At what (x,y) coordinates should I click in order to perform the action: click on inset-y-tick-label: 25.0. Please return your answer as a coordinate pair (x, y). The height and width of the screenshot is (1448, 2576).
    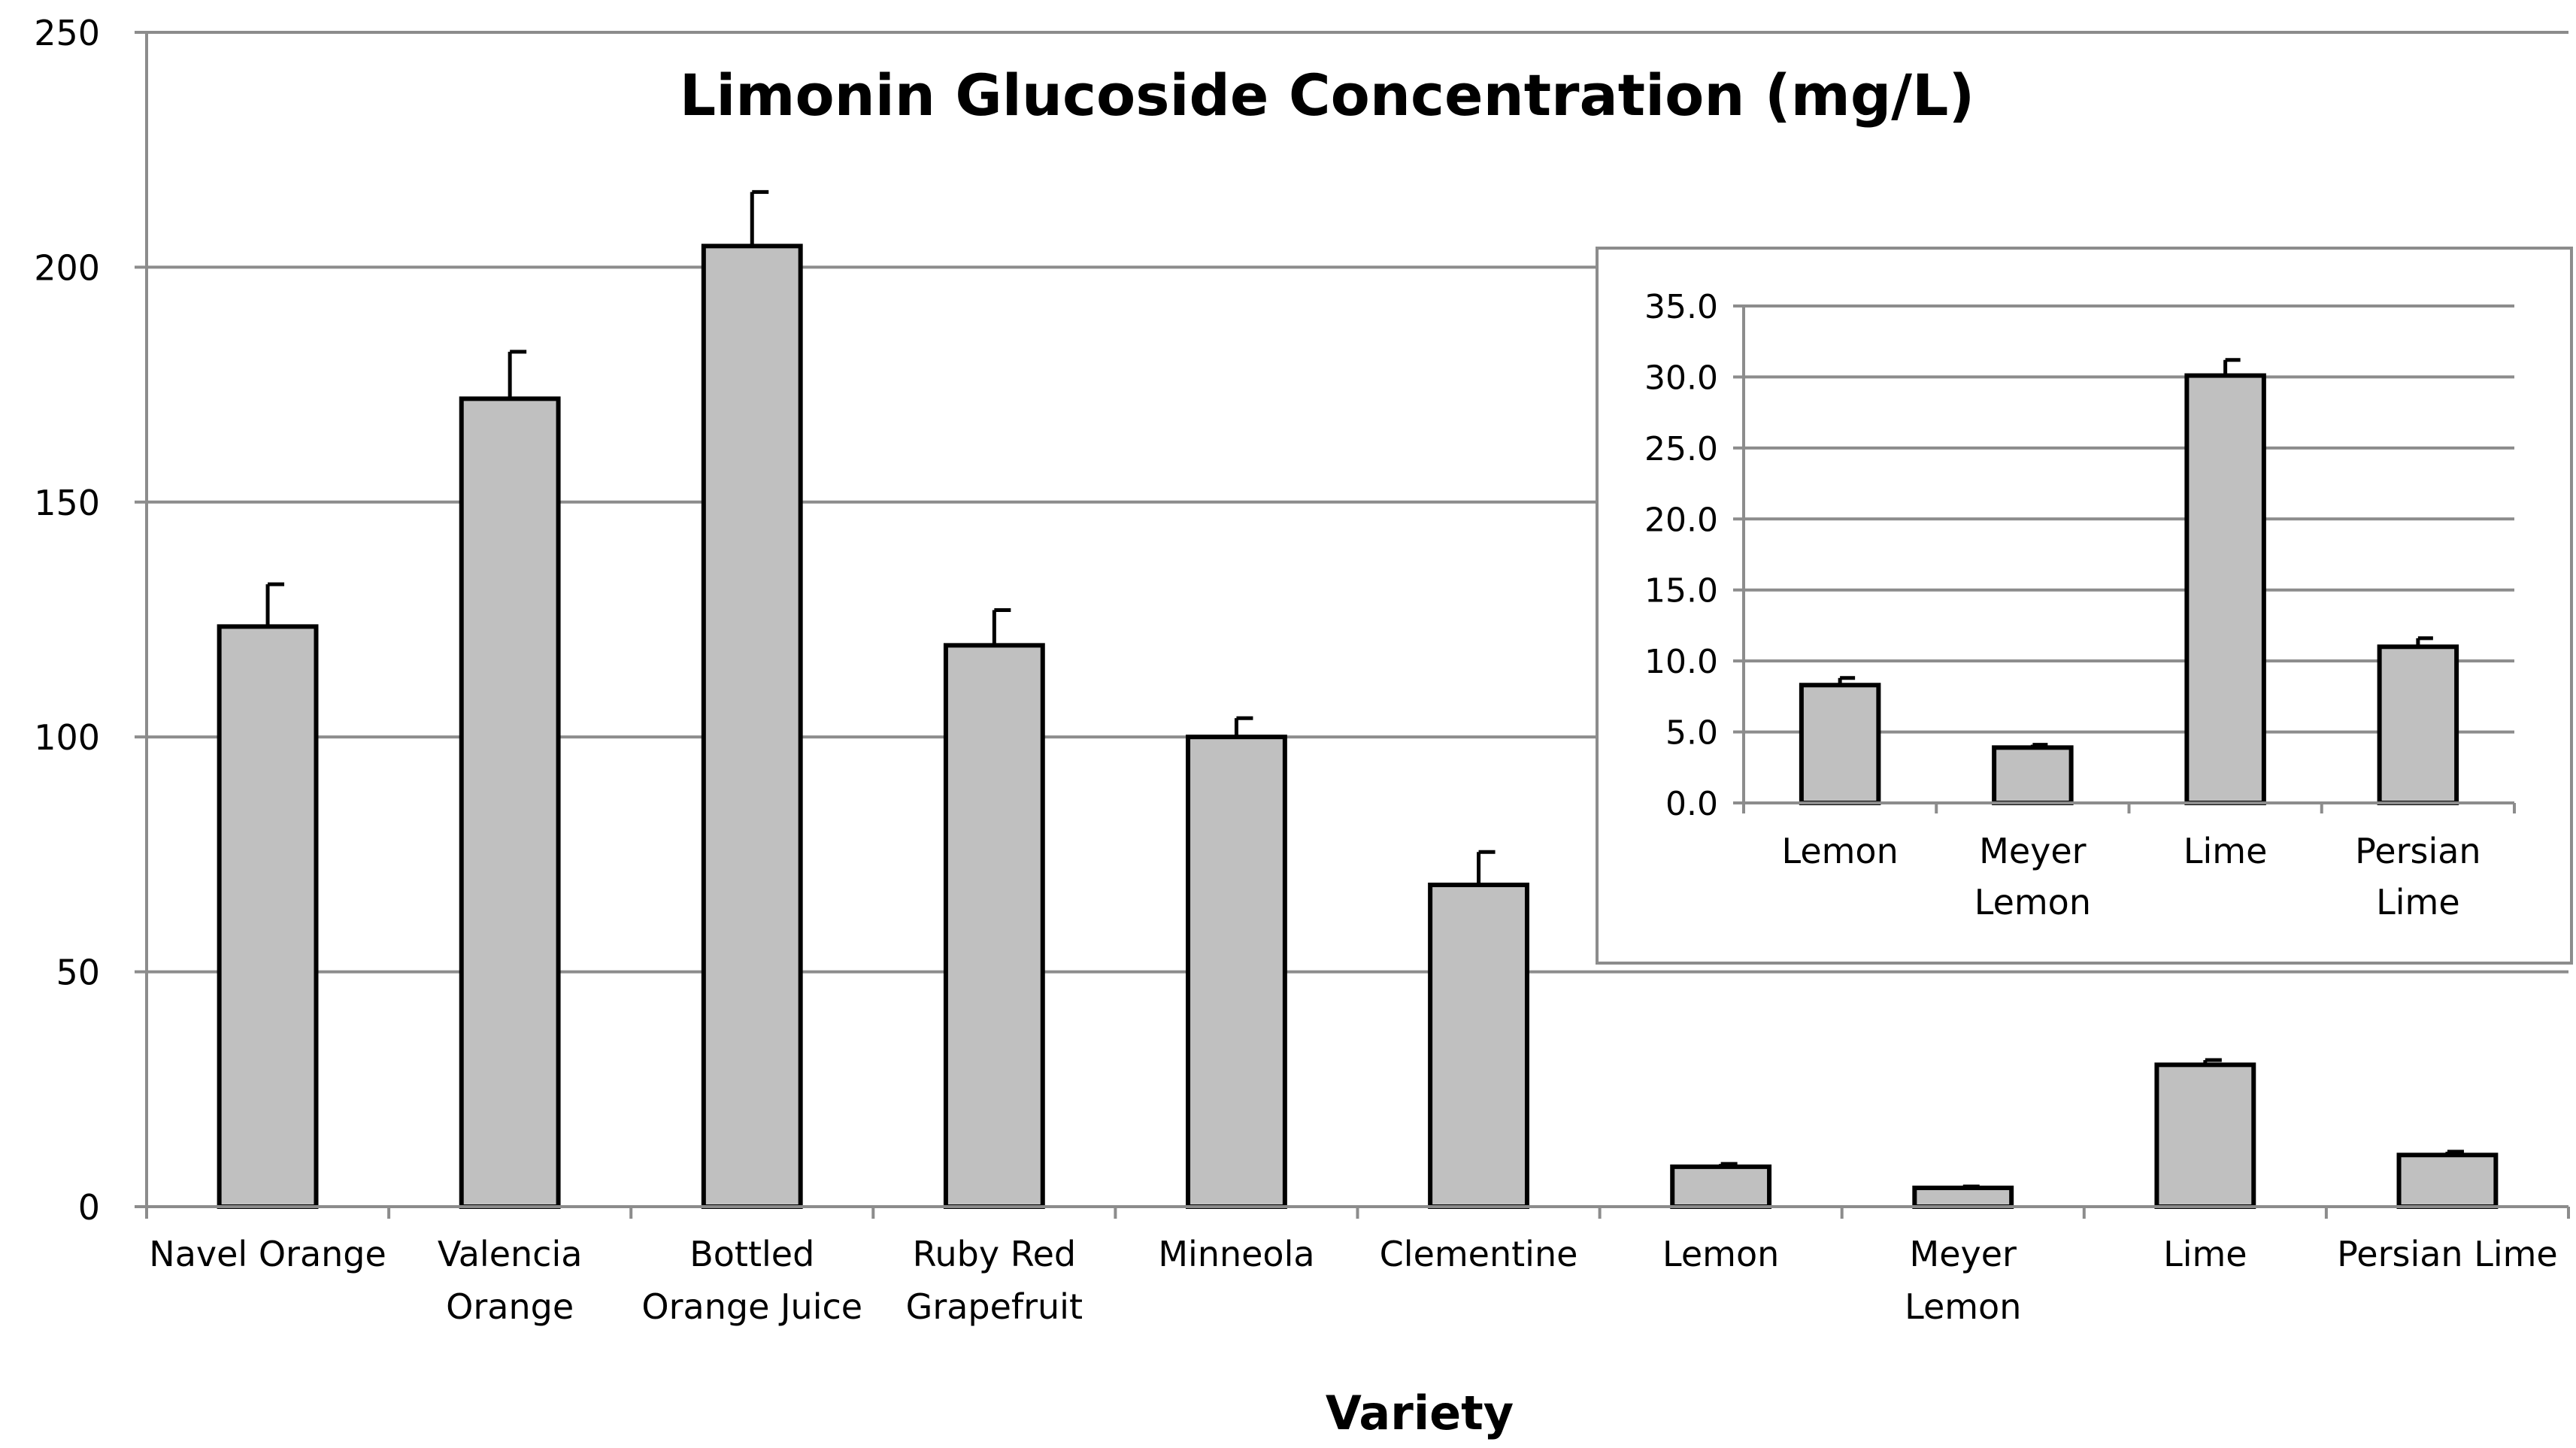
    Looking at the image, I should click on (1681, 449).